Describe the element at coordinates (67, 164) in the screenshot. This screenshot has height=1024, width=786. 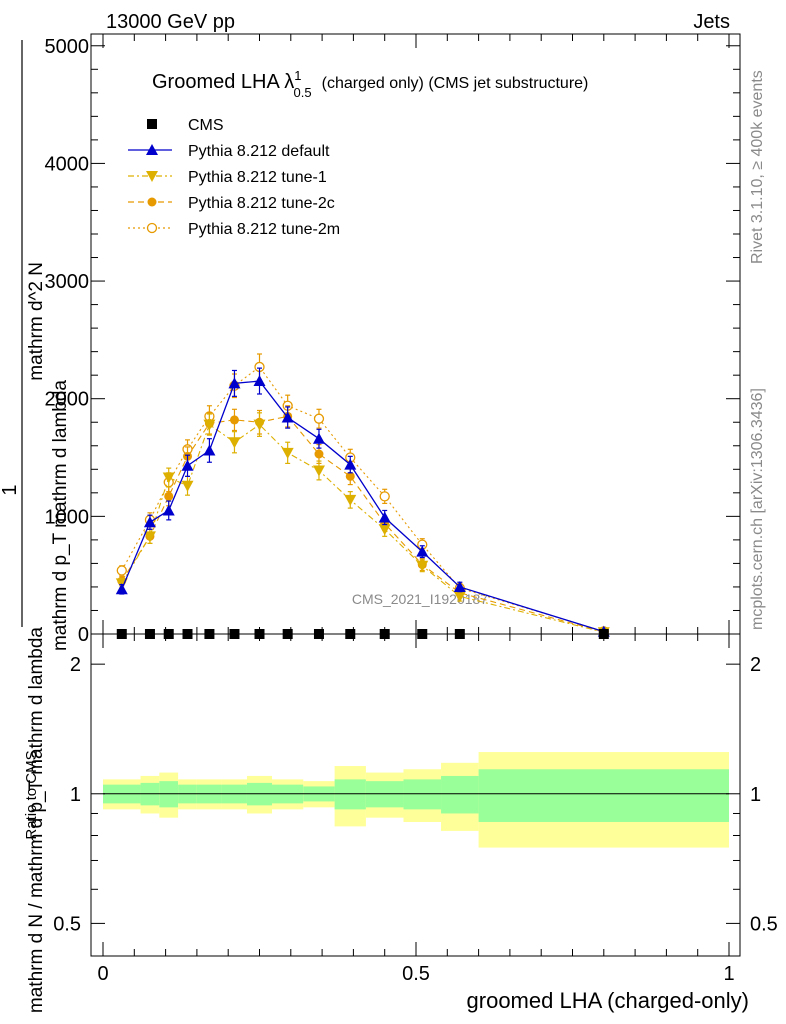
I see `main-ytick-label-4: 4000` at that location.